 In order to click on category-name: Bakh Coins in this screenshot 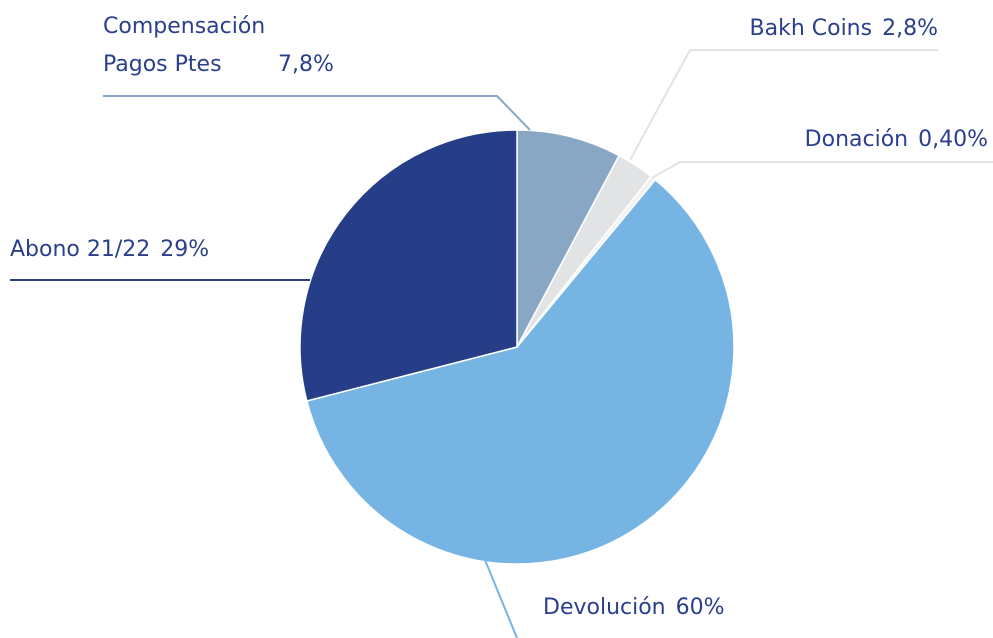, I will do `click(811, 28)`.